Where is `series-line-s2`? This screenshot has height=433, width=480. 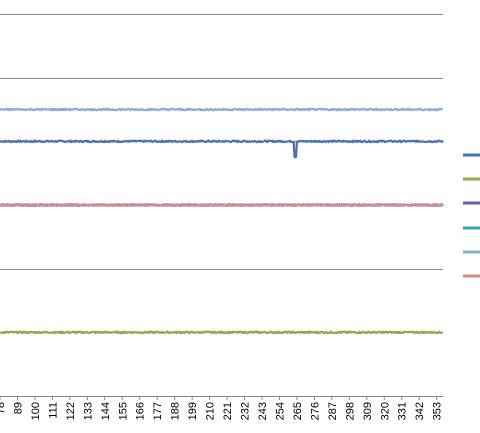 series-line-s2 is located at coordinates (222, 332).